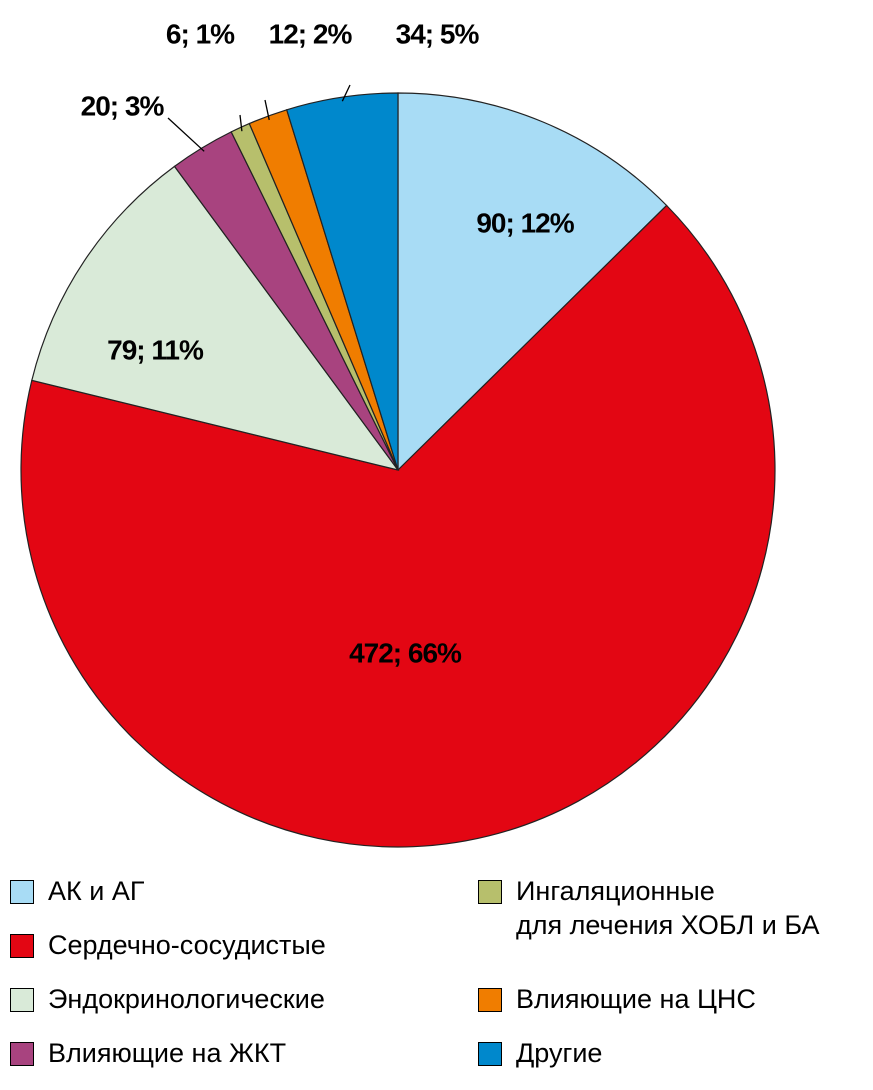 This screenshot has height=1090, width=873. What do you see at coordinates (155, 349) in the screenshot?
I see `value-label: 79; 11%` at bounding box center [155, 349].